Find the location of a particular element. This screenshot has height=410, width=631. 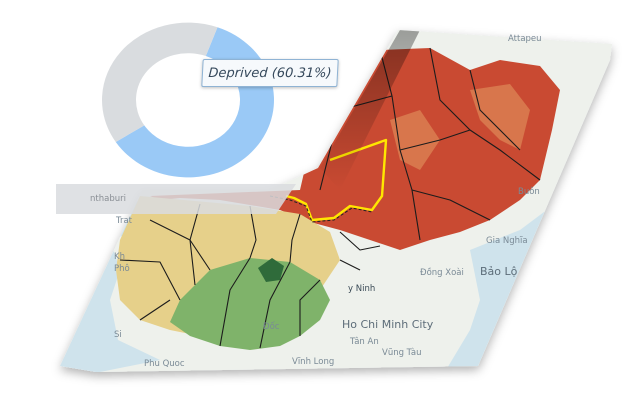

place-label-tan-an: Tân An is located at coordinates (364, 342).